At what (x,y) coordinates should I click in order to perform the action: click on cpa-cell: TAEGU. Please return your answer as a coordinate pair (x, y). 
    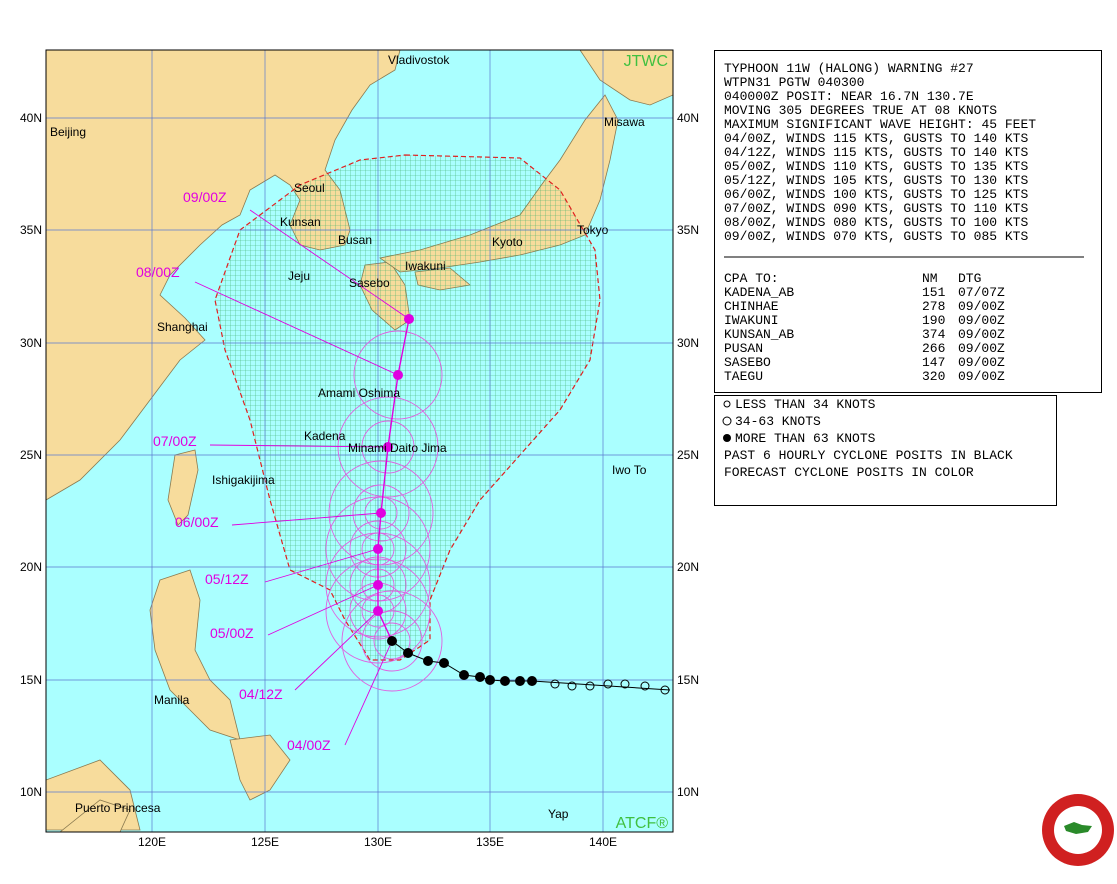
    Looking at the image, I should click on (743, 376).